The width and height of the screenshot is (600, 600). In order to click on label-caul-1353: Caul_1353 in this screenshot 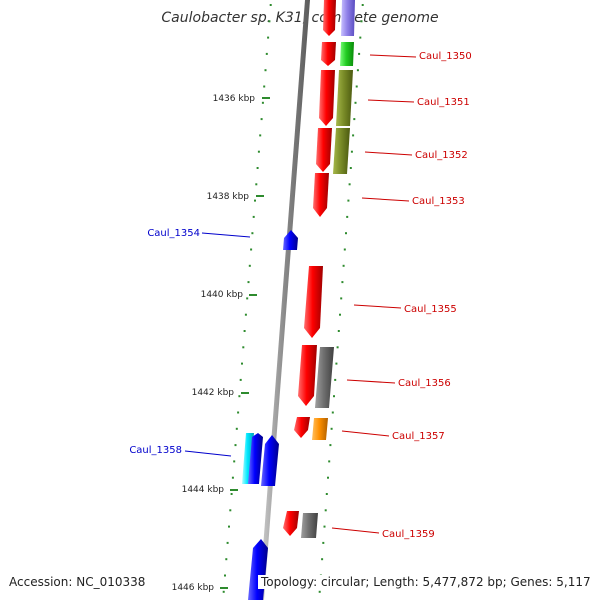, I will do `click(438, 201)`.